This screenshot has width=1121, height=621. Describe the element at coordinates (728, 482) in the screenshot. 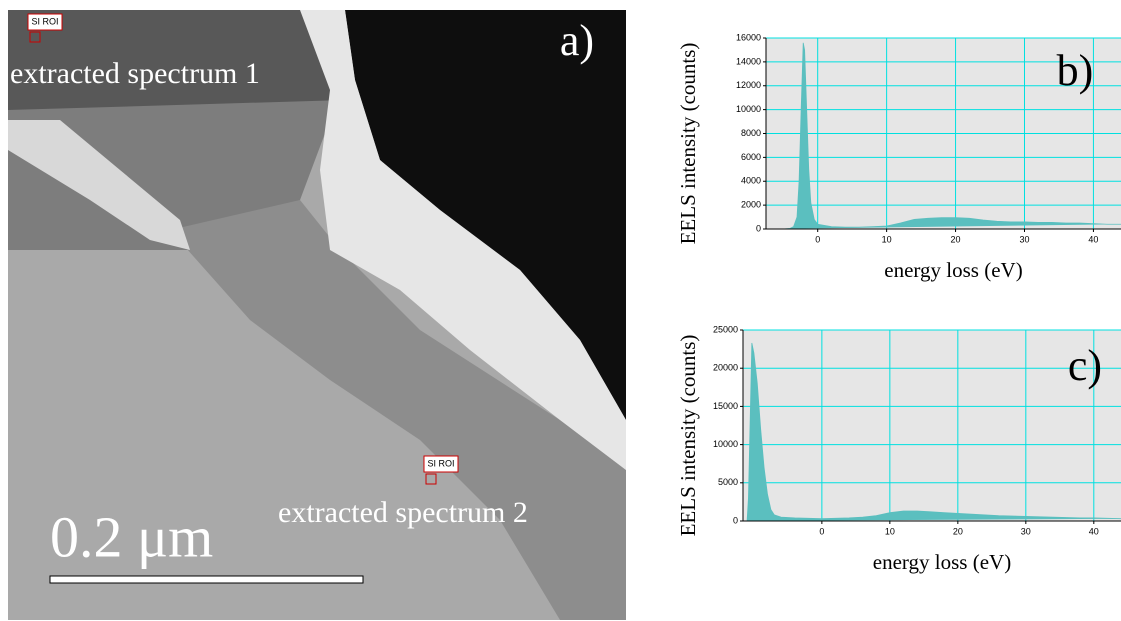

I see `y-tick-label: 5000` at that location.